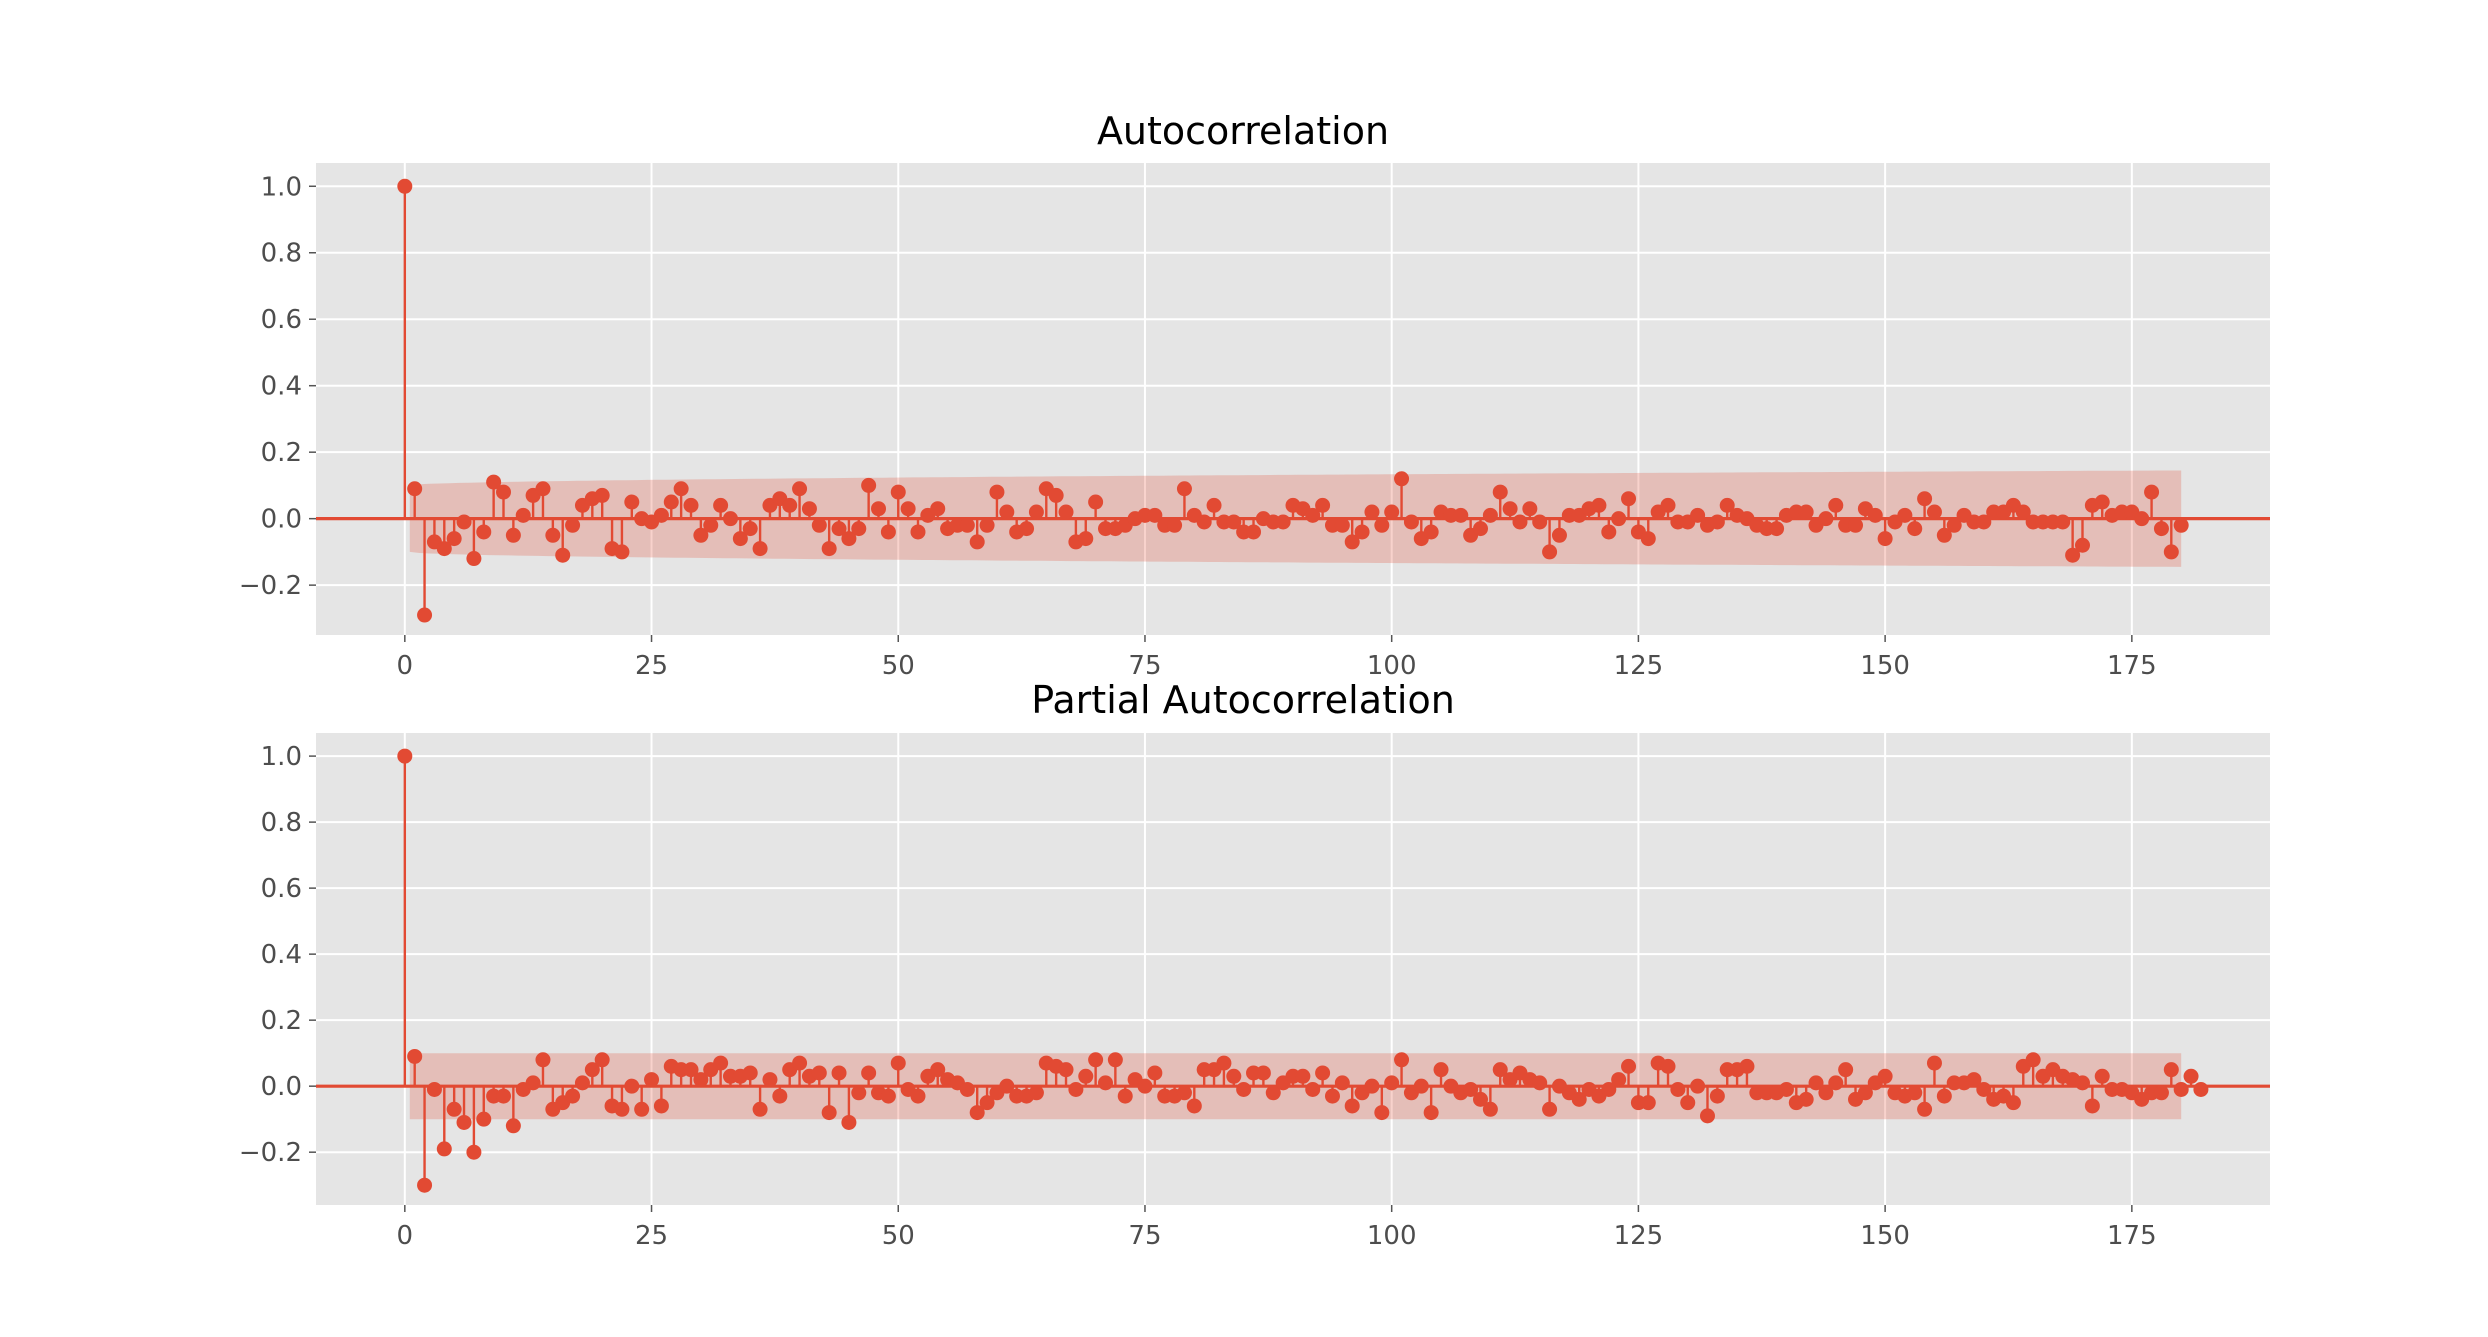 This screenshot has height=1337, width=2488. What do you see at coordinates (1885, 666) in the screenshot?
I see `acf-x-tick-label: 150` at bounding box center [1885, 666].